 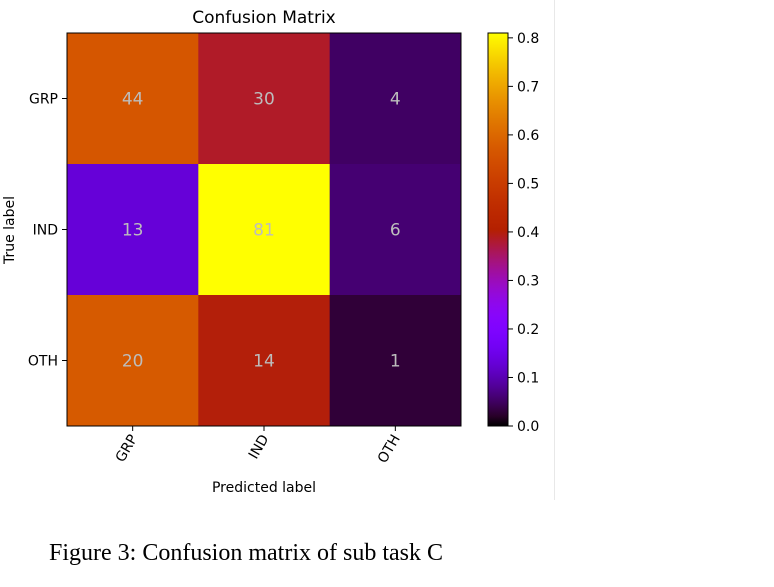 What do you see at coordinates (528, 87) in the screenshot?
I see `colorbar-tick-label: 0.7` at bounding box center [528, 87].